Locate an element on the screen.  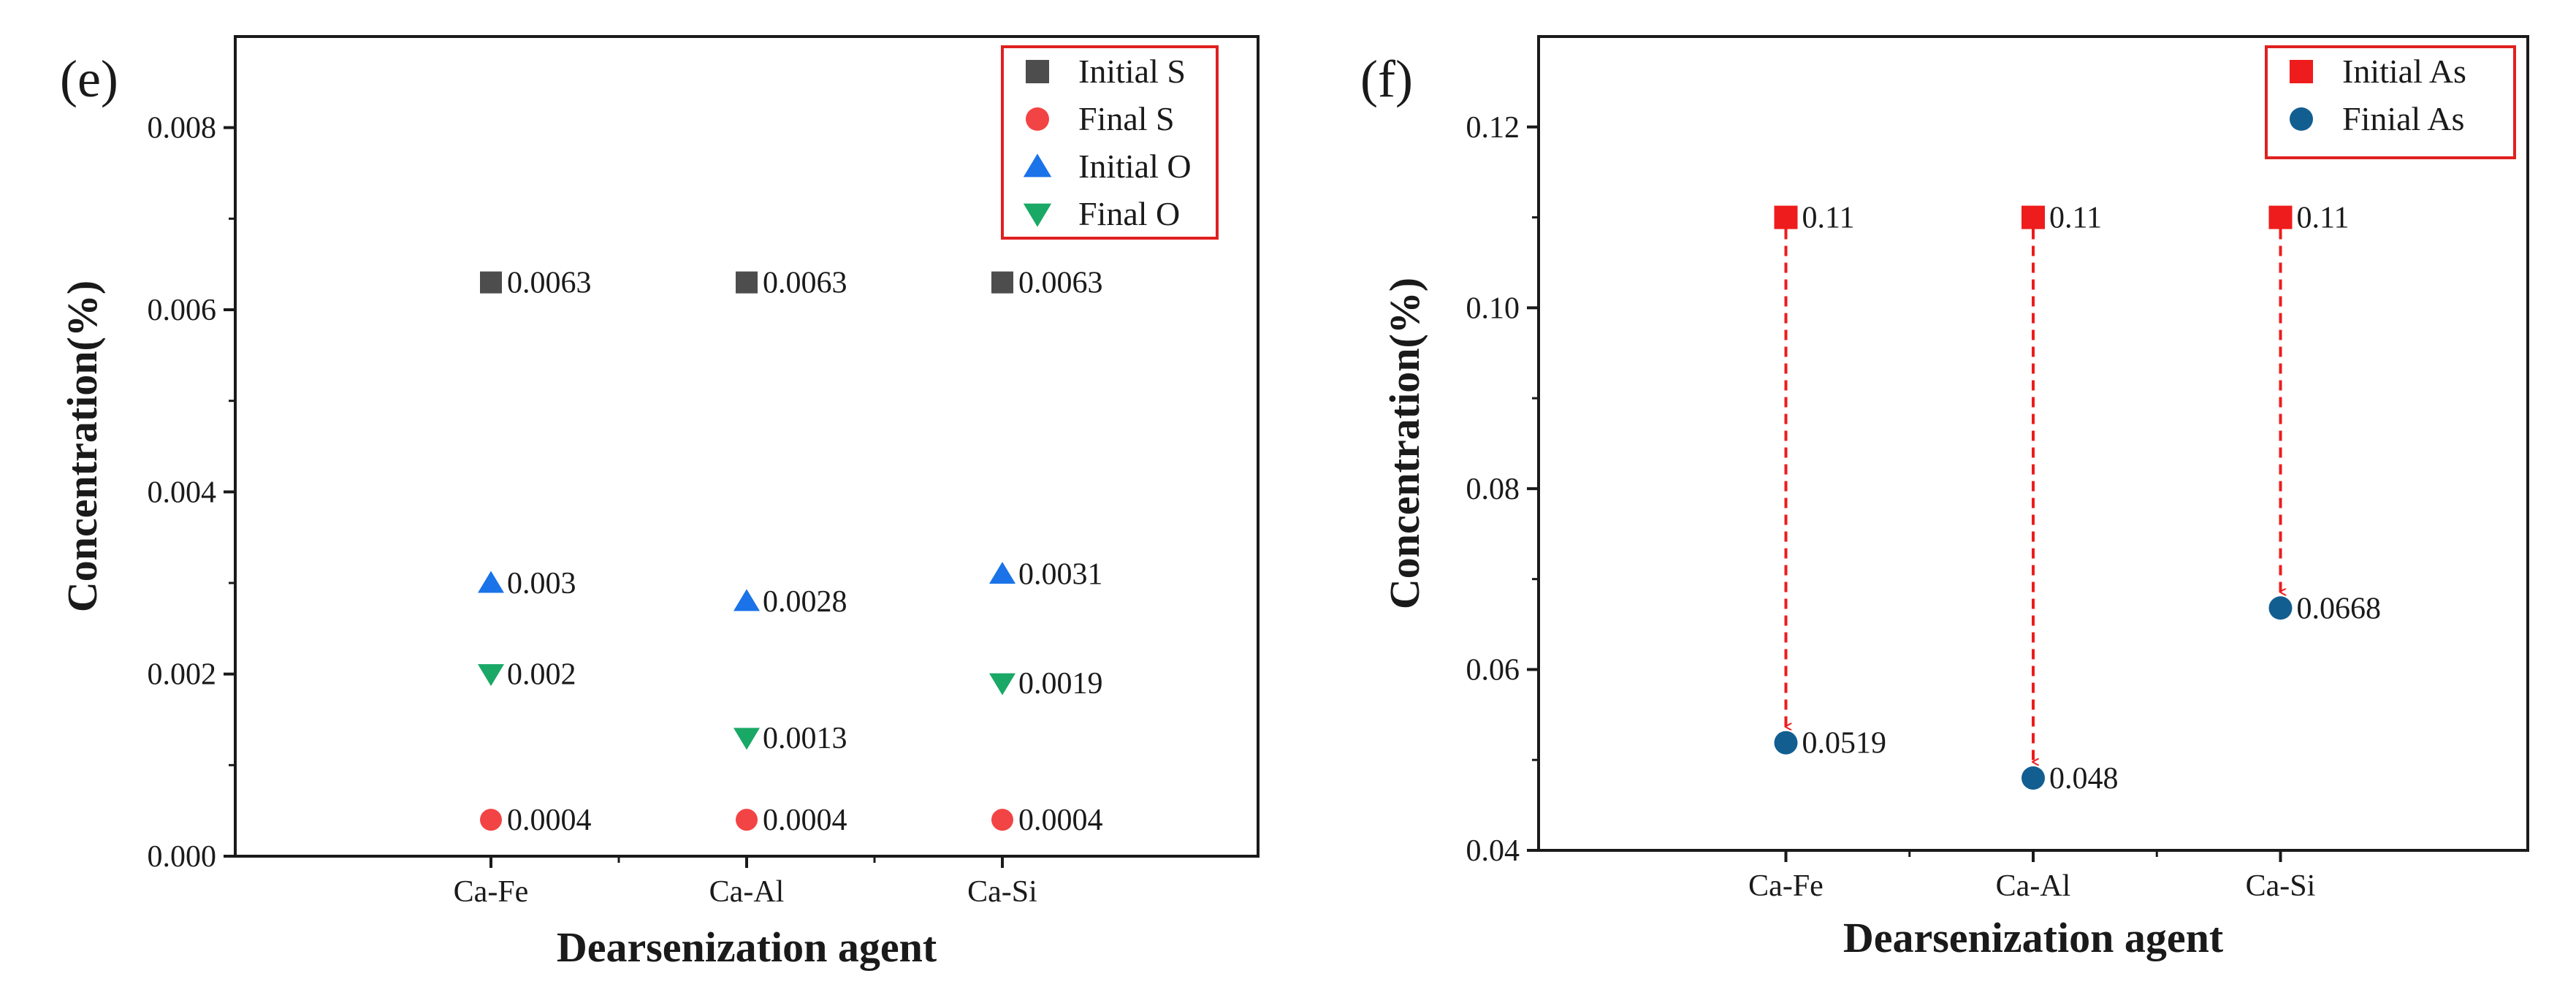
y-tick-label: 0.08 is located at coordinates (1493, 489).